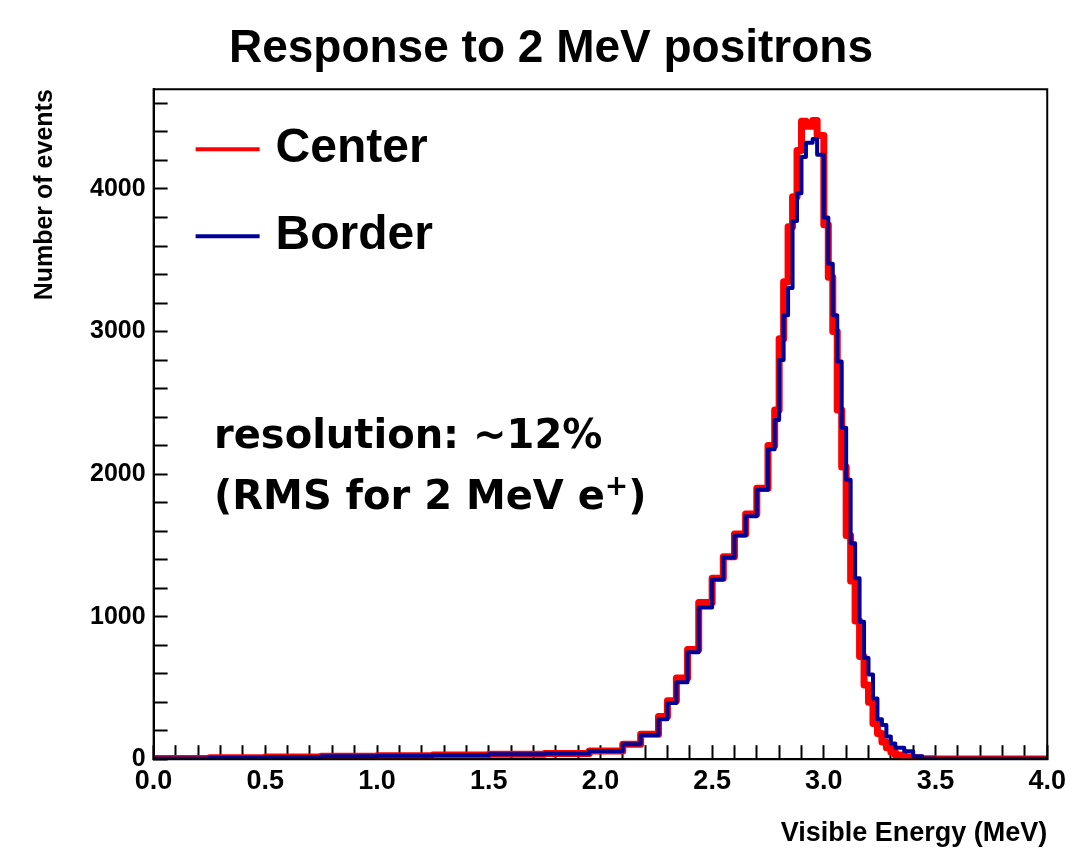  Describe the element at coordinates (824, 779) in the screenshot. I see `x-tick-label: 3.0` at that location.